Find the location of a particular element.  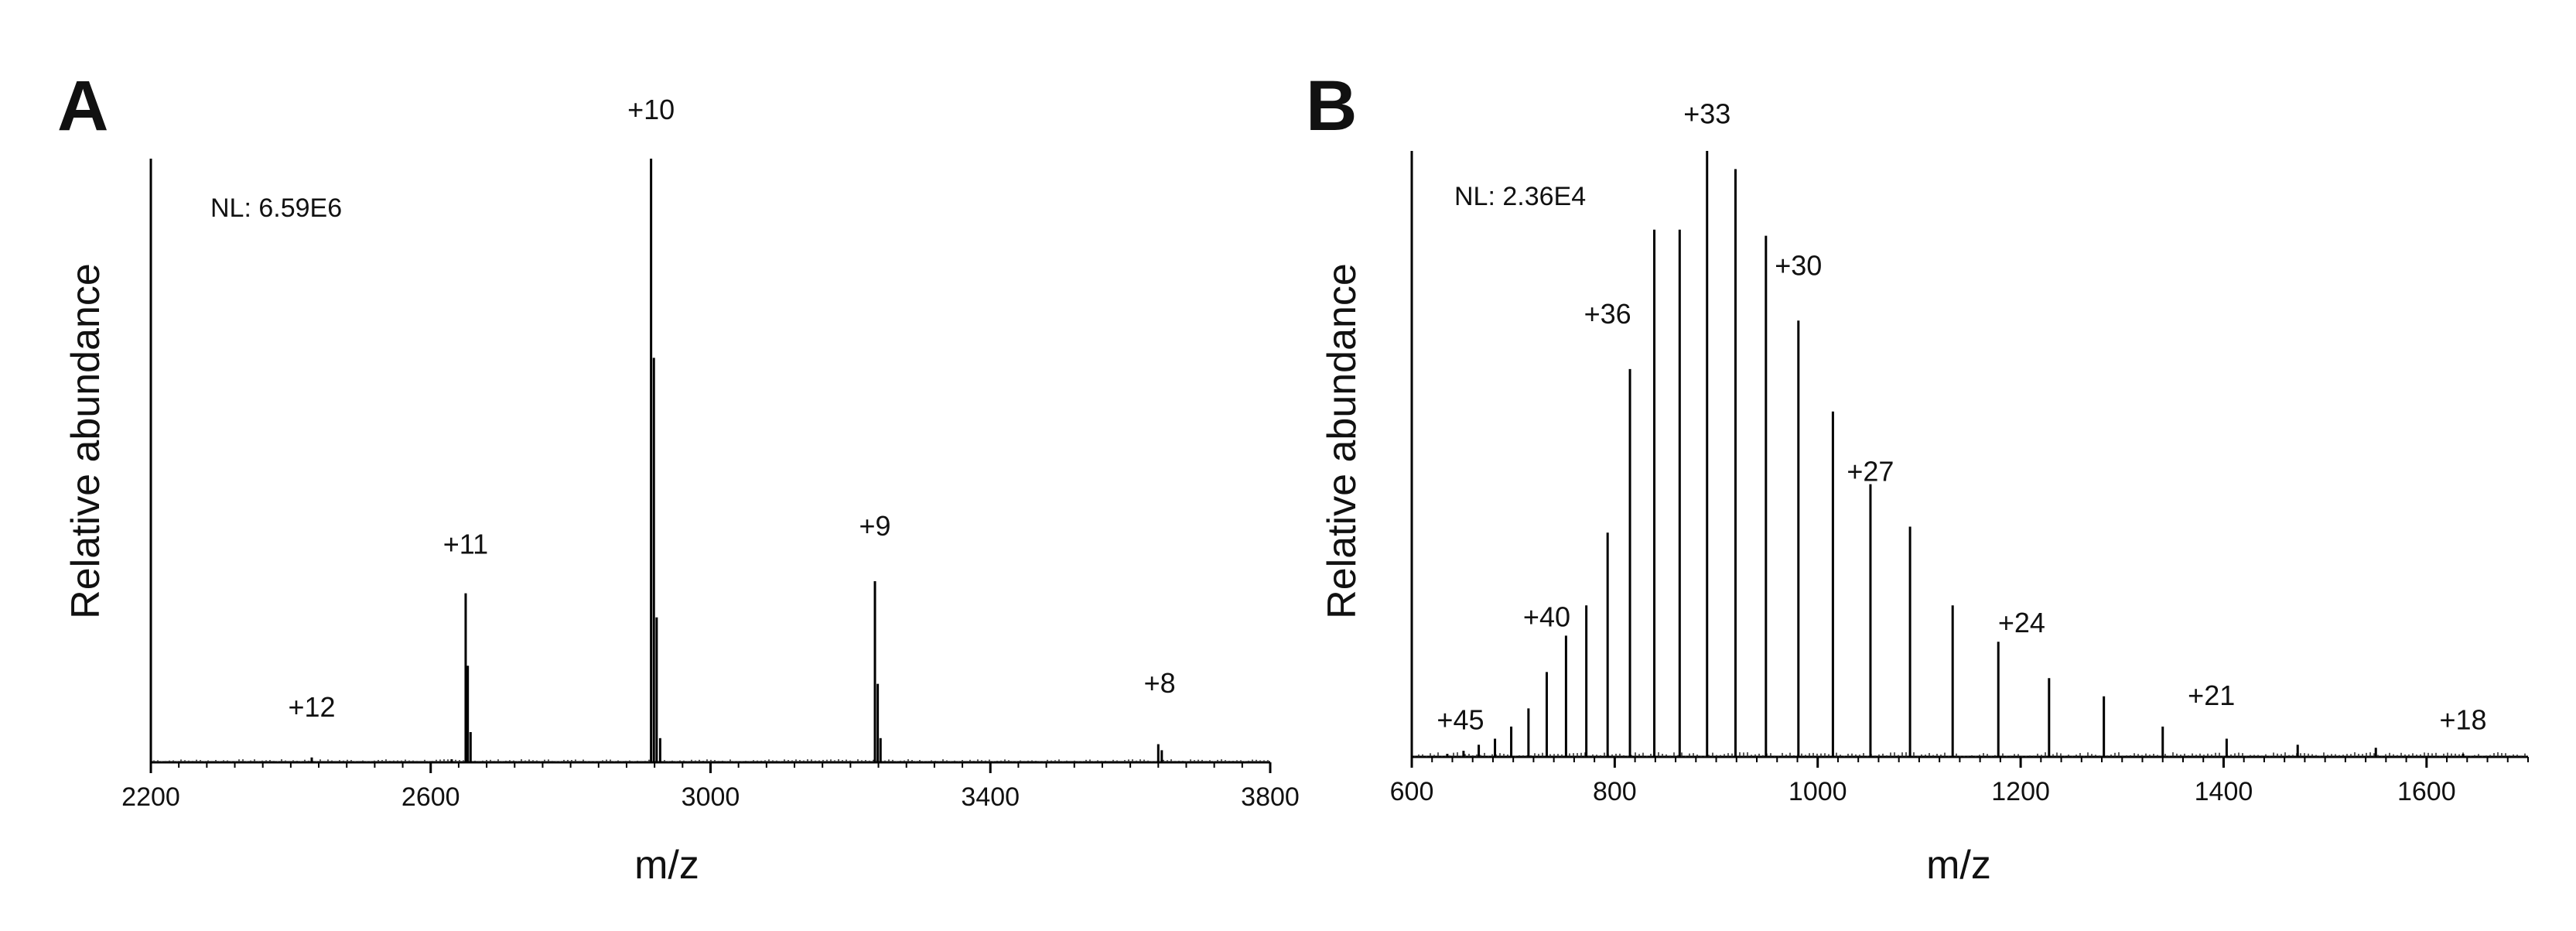

panel-b-x-tick-label: 600 is located at coordinates (1412, 791).